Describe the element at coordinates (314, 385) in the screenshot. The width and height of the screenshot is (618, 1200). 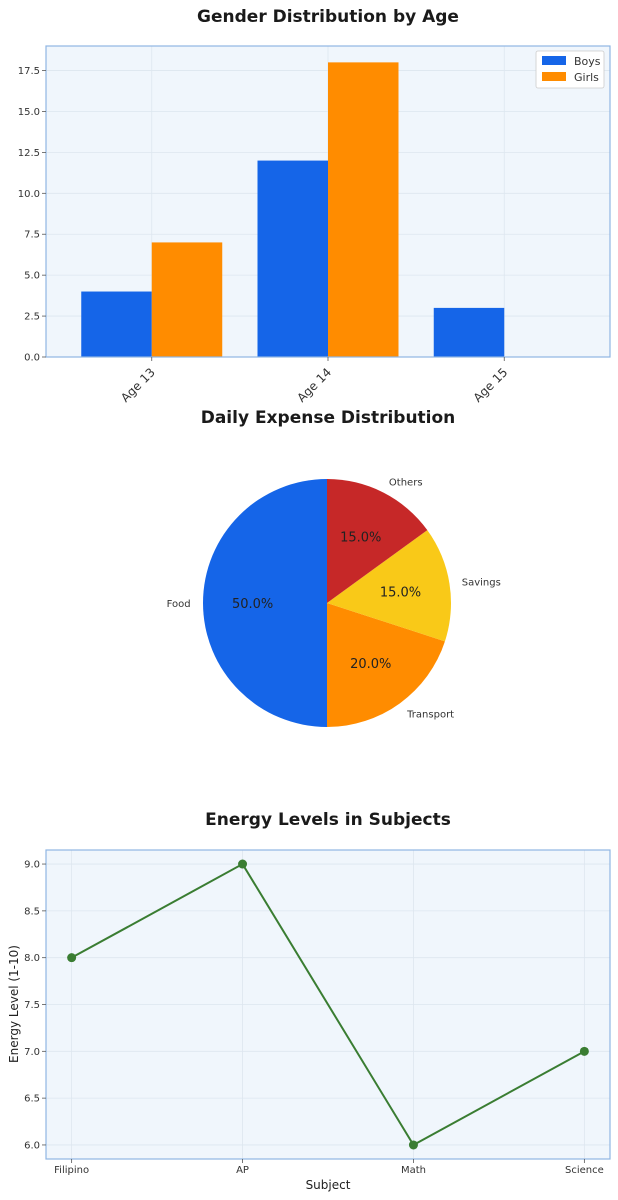
I see `bar-x-tick-label-age-14: Age 14` at that location.